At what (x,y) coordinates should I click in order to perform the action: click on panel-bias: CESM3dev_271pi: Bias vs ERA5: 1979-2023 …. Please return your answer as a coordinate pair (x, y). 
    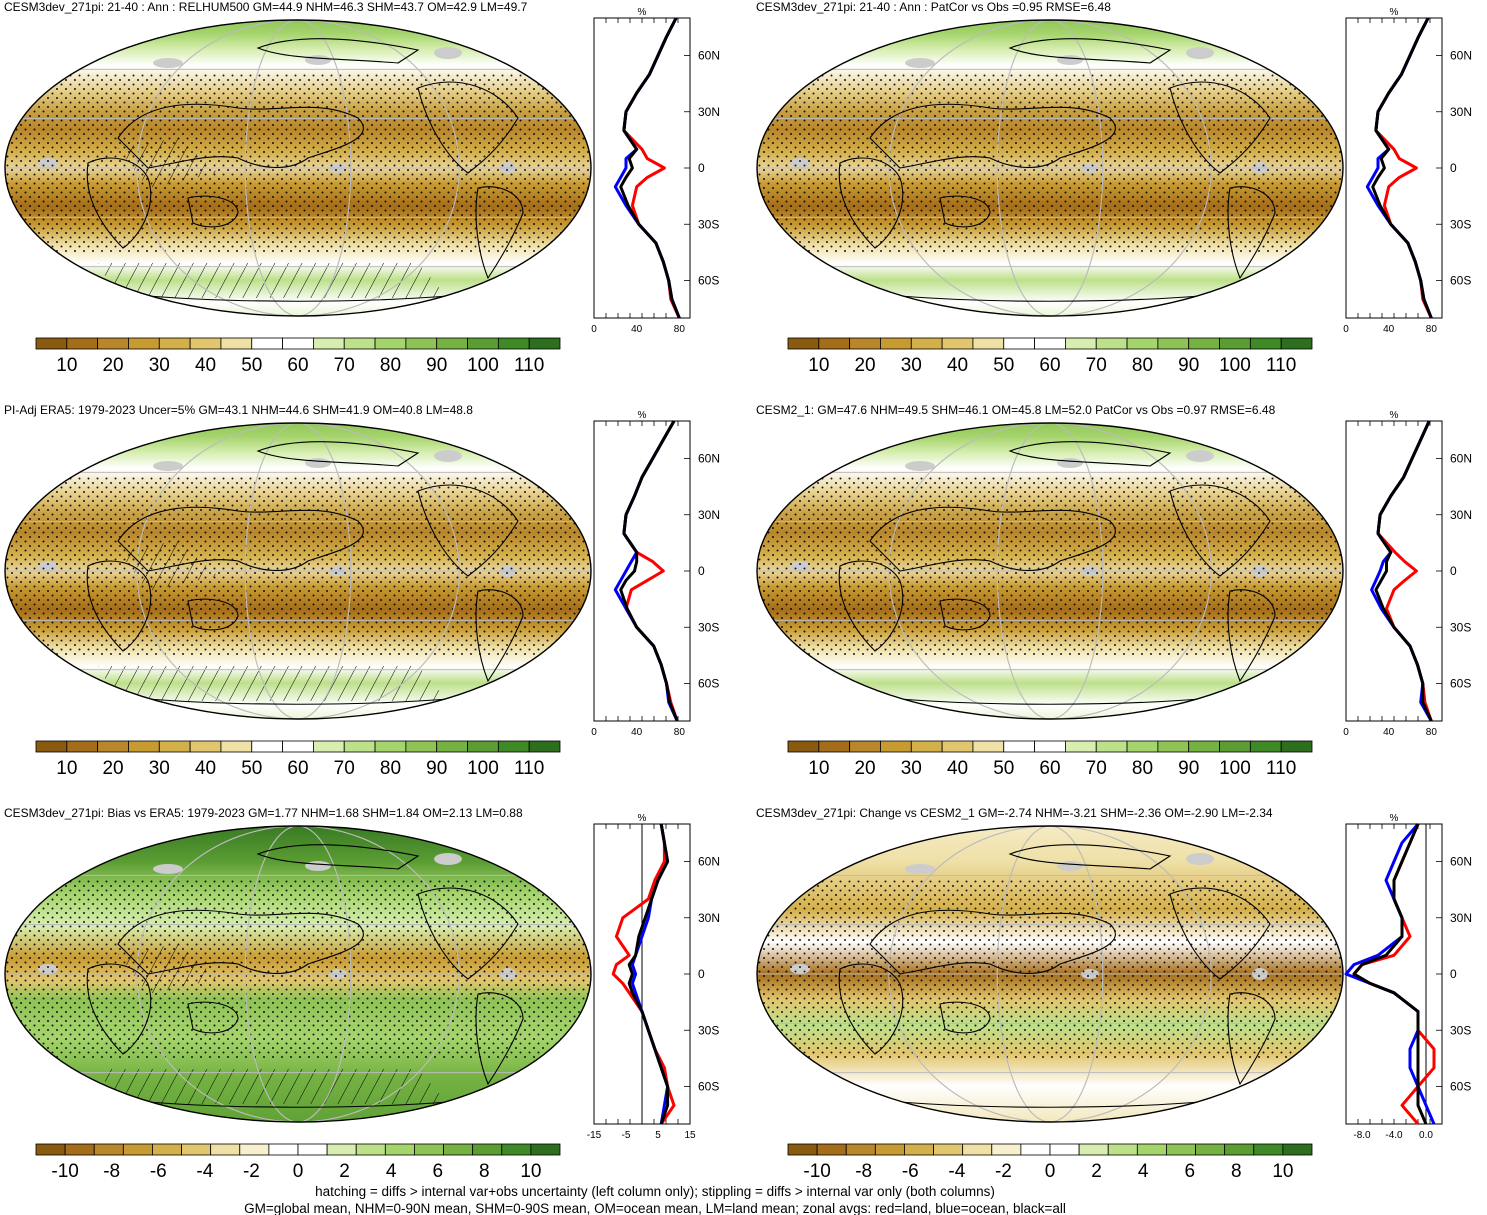
    Looking at the image, I should click on (362, 994).